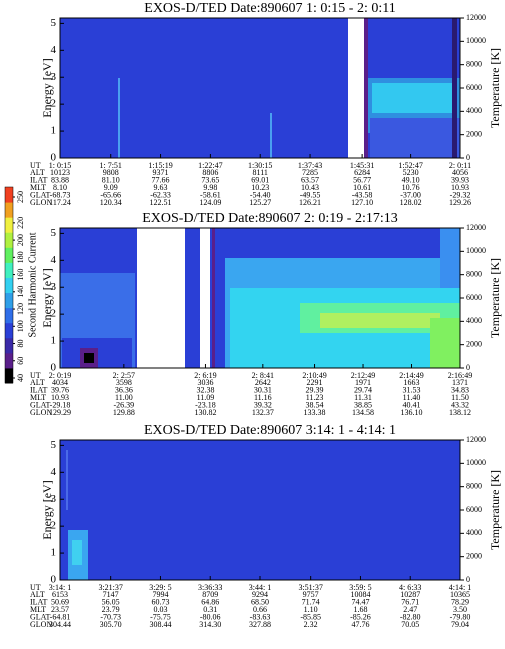 The image size is (505, 649). Describe the element at coordinates (210, 172) in the screenshot. I see `table-cell: 8806` at that location.